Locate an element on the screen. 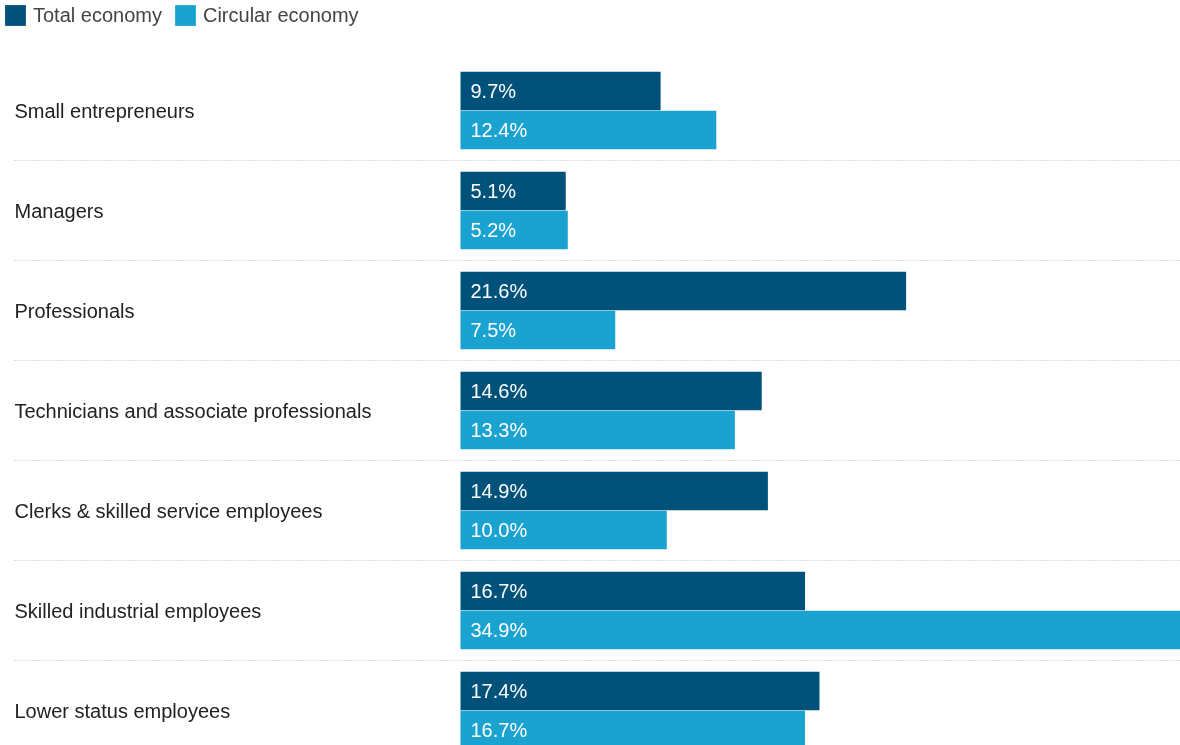  y-tick-label: Lower status employees is located at coordinates (122, 710).